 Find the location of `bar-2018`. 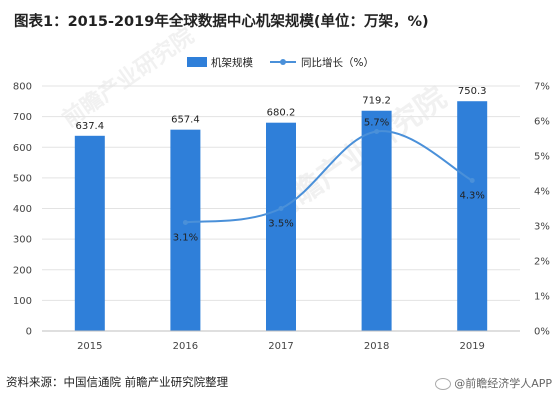

bar-2018 is located at coordinates (376, 221).